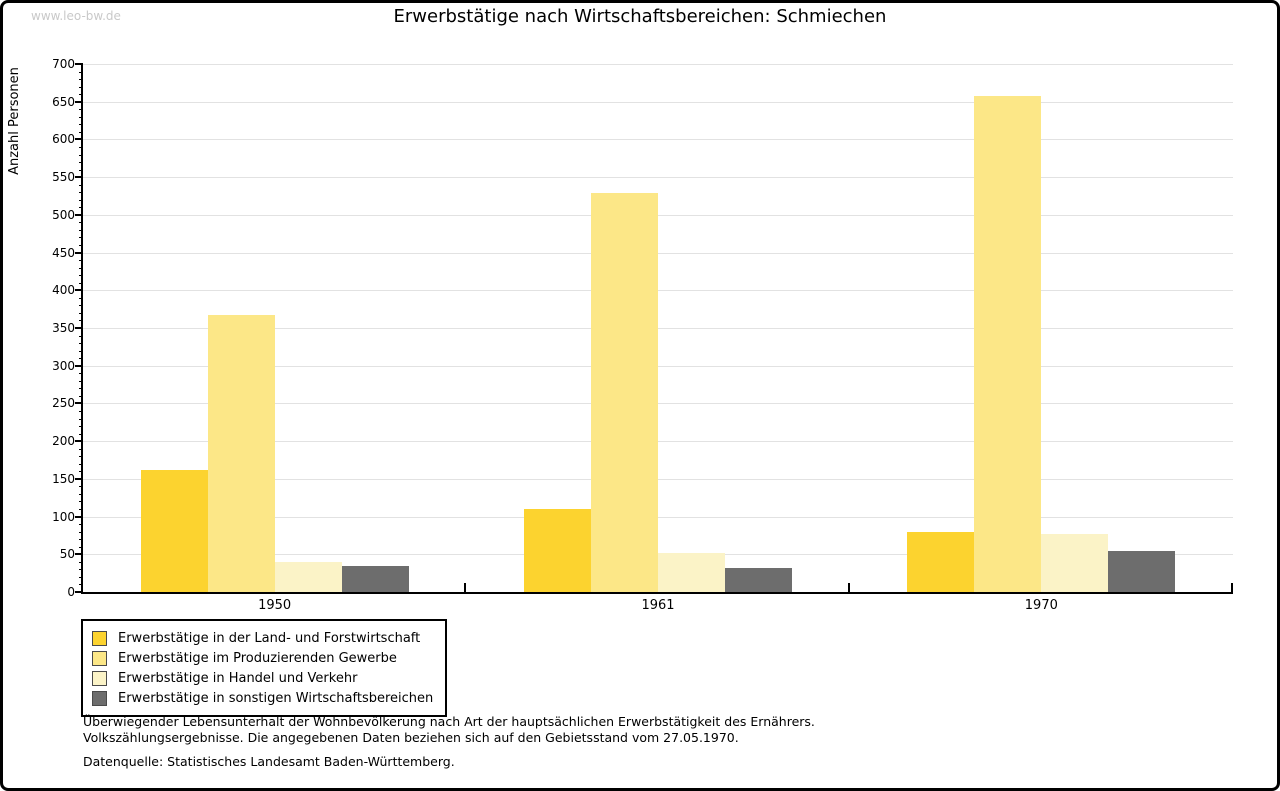 The image size is (1280, 791). Describe the element at coordinates (63, 64) in the screenshot. I see `y-tick-label: 700` at that location.